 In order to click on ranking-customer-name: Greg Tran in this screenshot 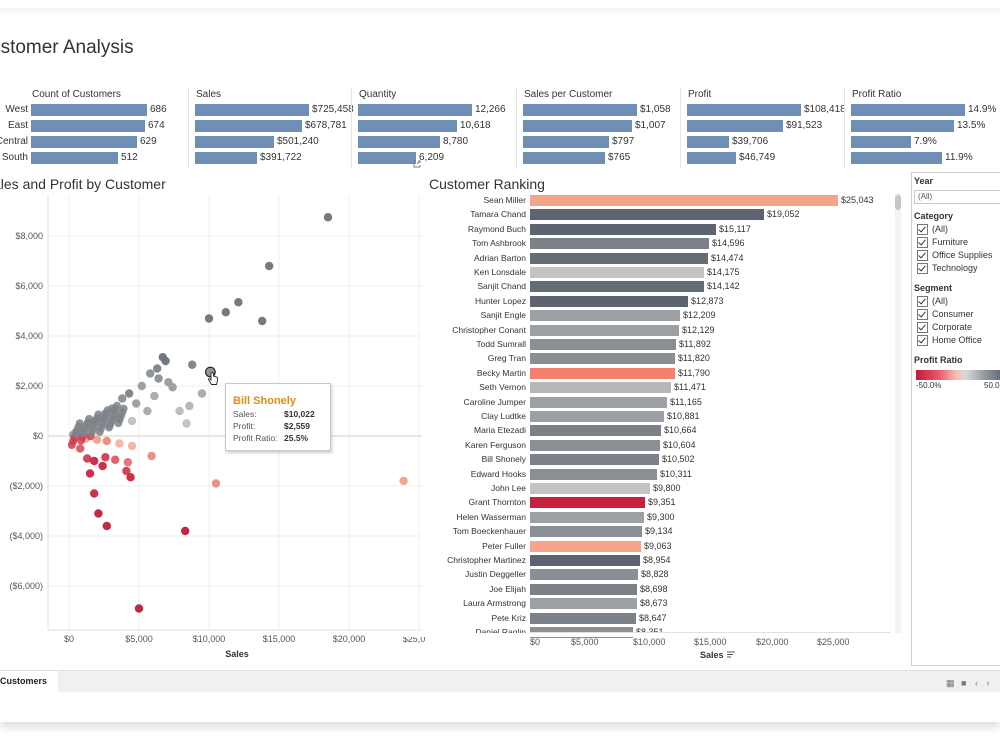, I will do `click(506, 358)`.